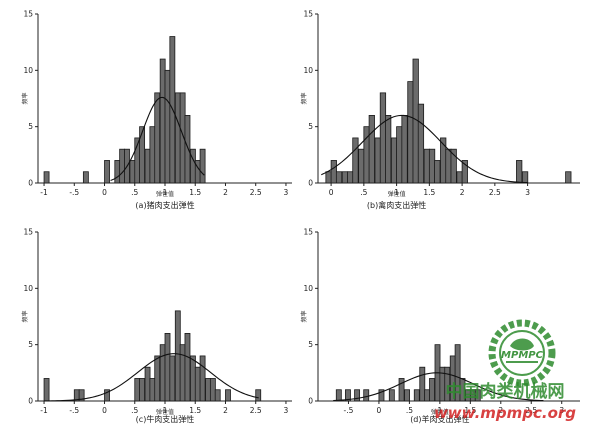  I want to click on panel-caption: (c)牛肉支出弹性, so click(165, 419).